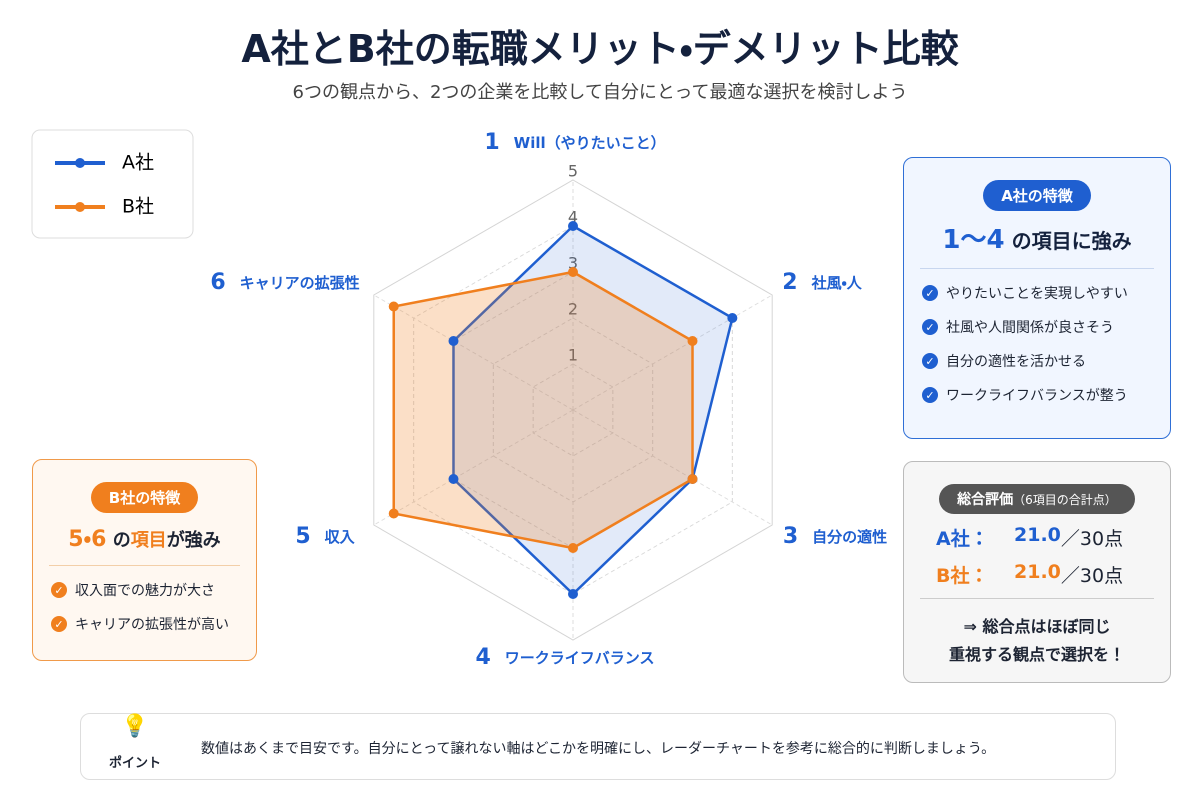 The width and height of the screenshot is (1200, 800). I want to click on axis-label: 3 自分の適性, so click(835, 536).